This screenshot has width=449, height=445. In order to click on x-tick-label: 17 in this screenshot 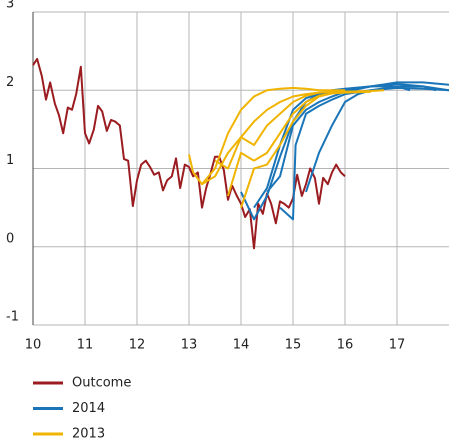, I will do `click(397, 345)`.